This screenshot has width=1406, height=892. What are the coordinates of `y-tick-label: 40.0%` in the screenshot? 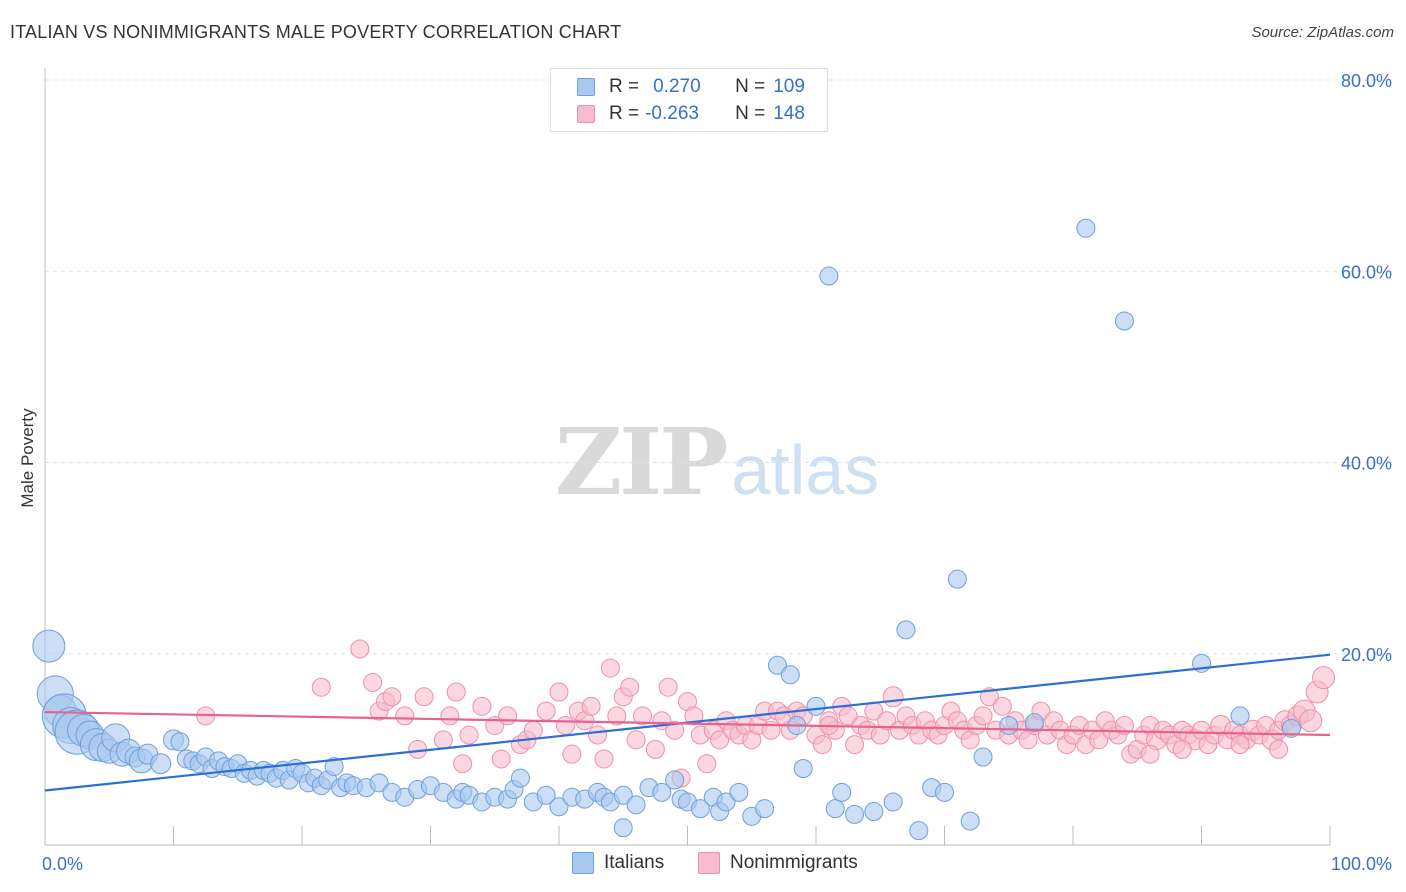 It's located at (1366, 464).